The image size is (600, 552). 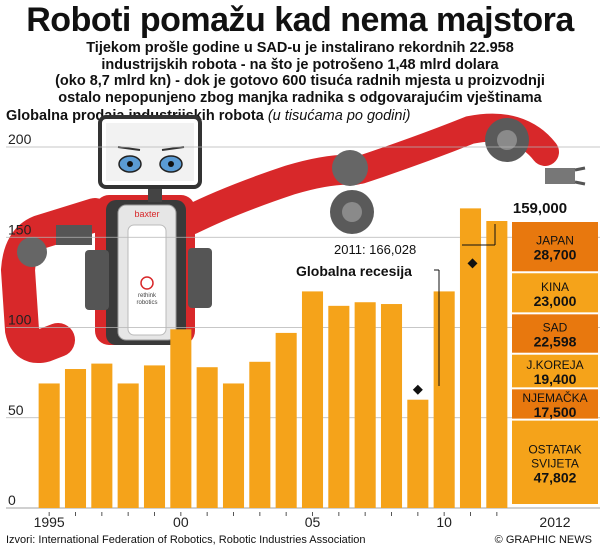 I want to click on breakdown-name: JAPAN, so click(x=555, y=241).